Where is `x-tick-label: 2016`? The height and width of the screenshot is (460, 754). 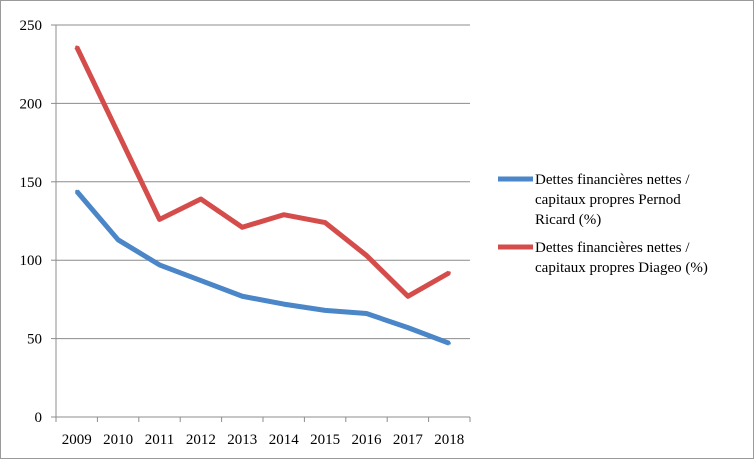
x-tick-label: 2016 is located at coordinates (367, 440).